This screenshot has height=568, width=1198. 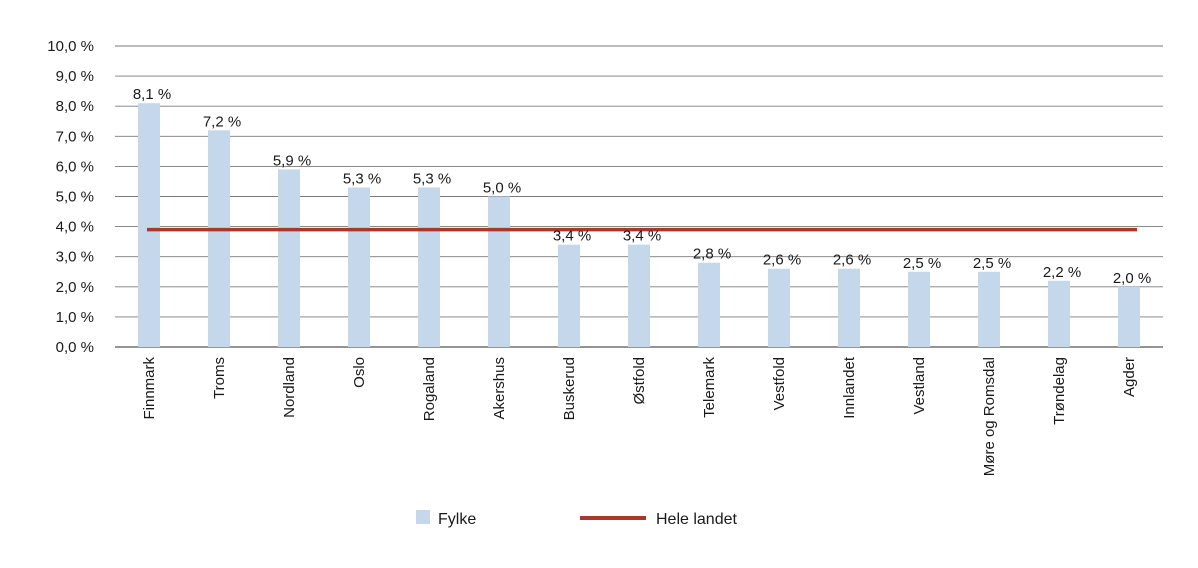 I want to click on category-label: Oslo, so click(x=359, y=372).